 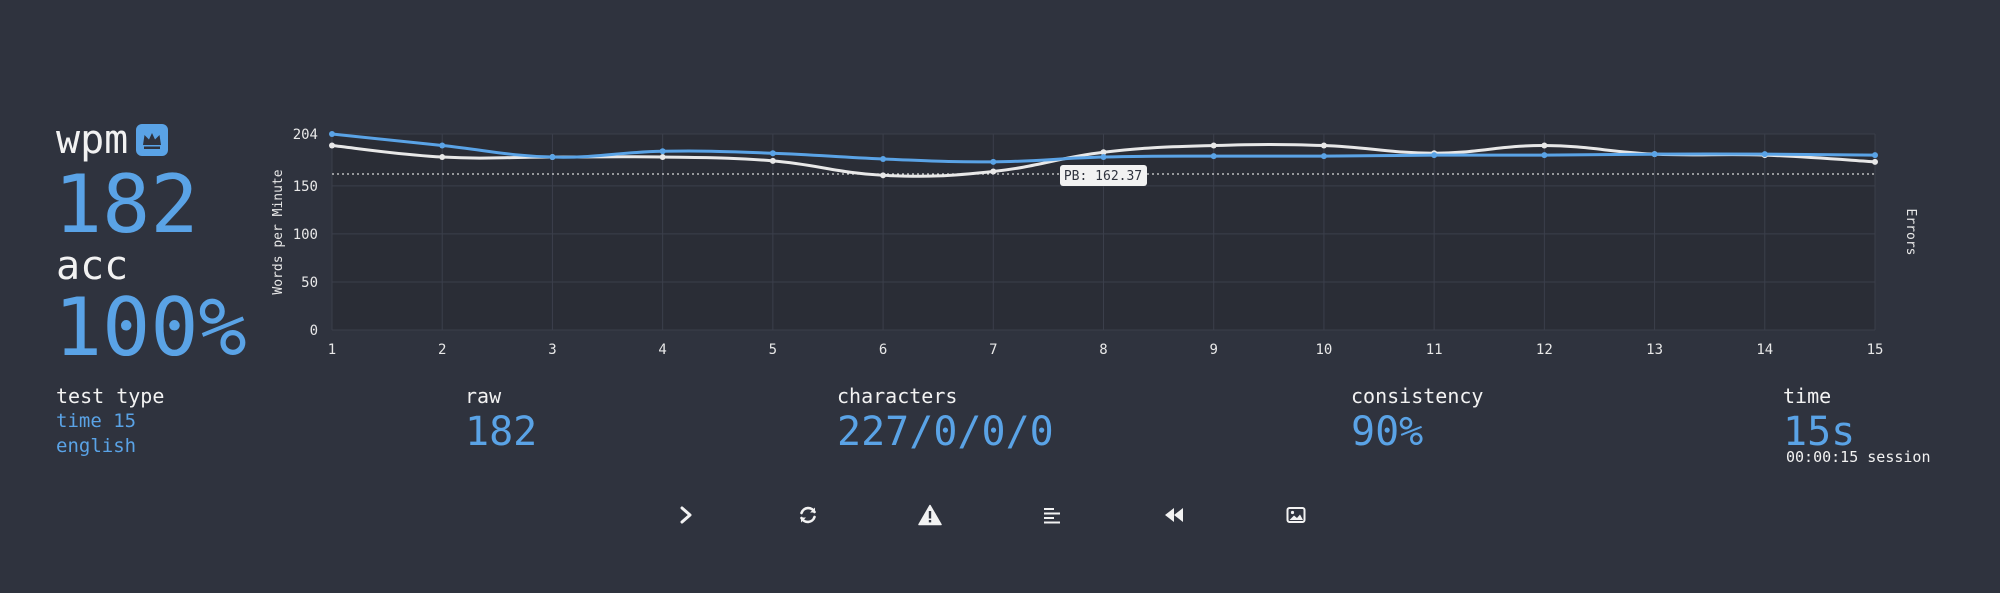 I want to click on x-tick-label: 15, so click(x=1875, y=350).